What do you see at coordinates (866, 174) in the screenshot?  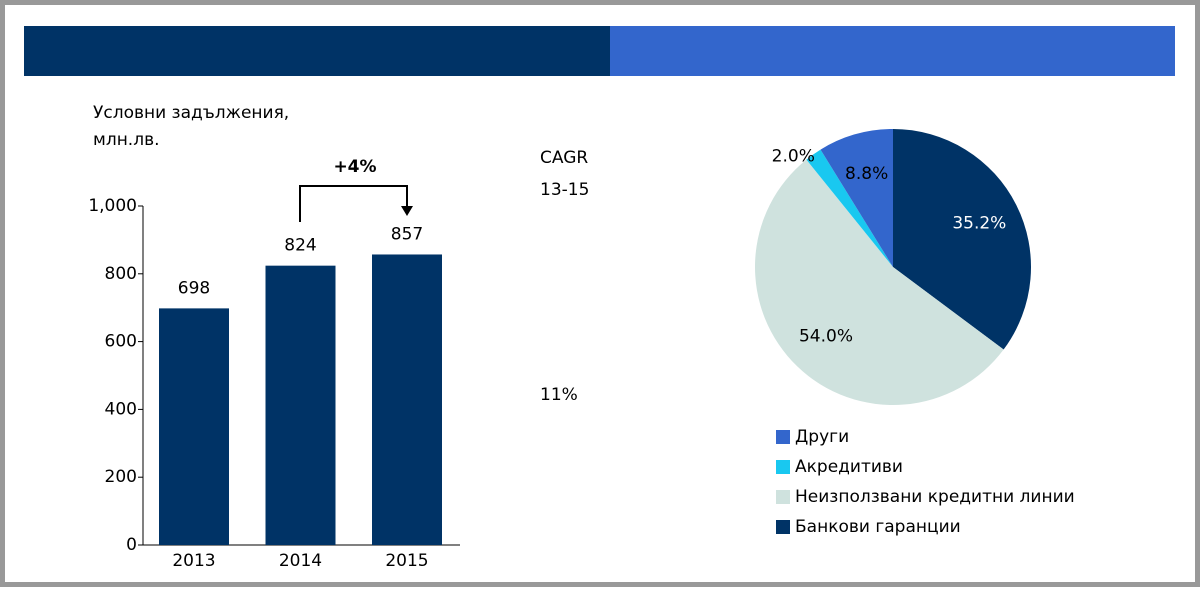 I see `pie-label: 8.8%` at bounding box center [866, 174].